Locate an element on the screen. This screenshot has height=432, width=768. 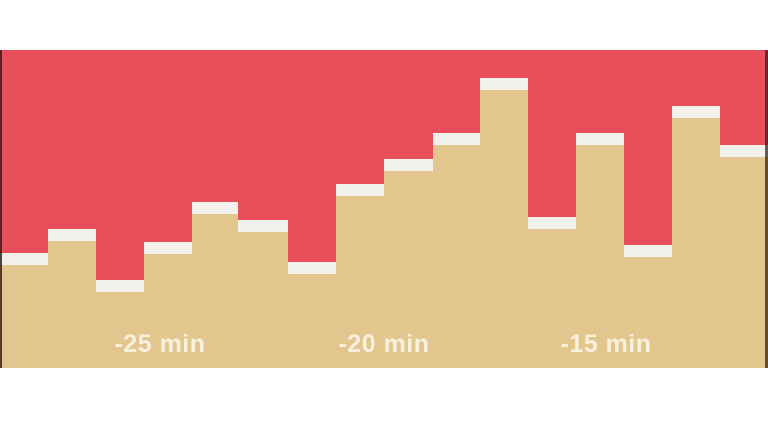
x-tick-label-minus-25: -25 min is located at coordinates (160, 344).